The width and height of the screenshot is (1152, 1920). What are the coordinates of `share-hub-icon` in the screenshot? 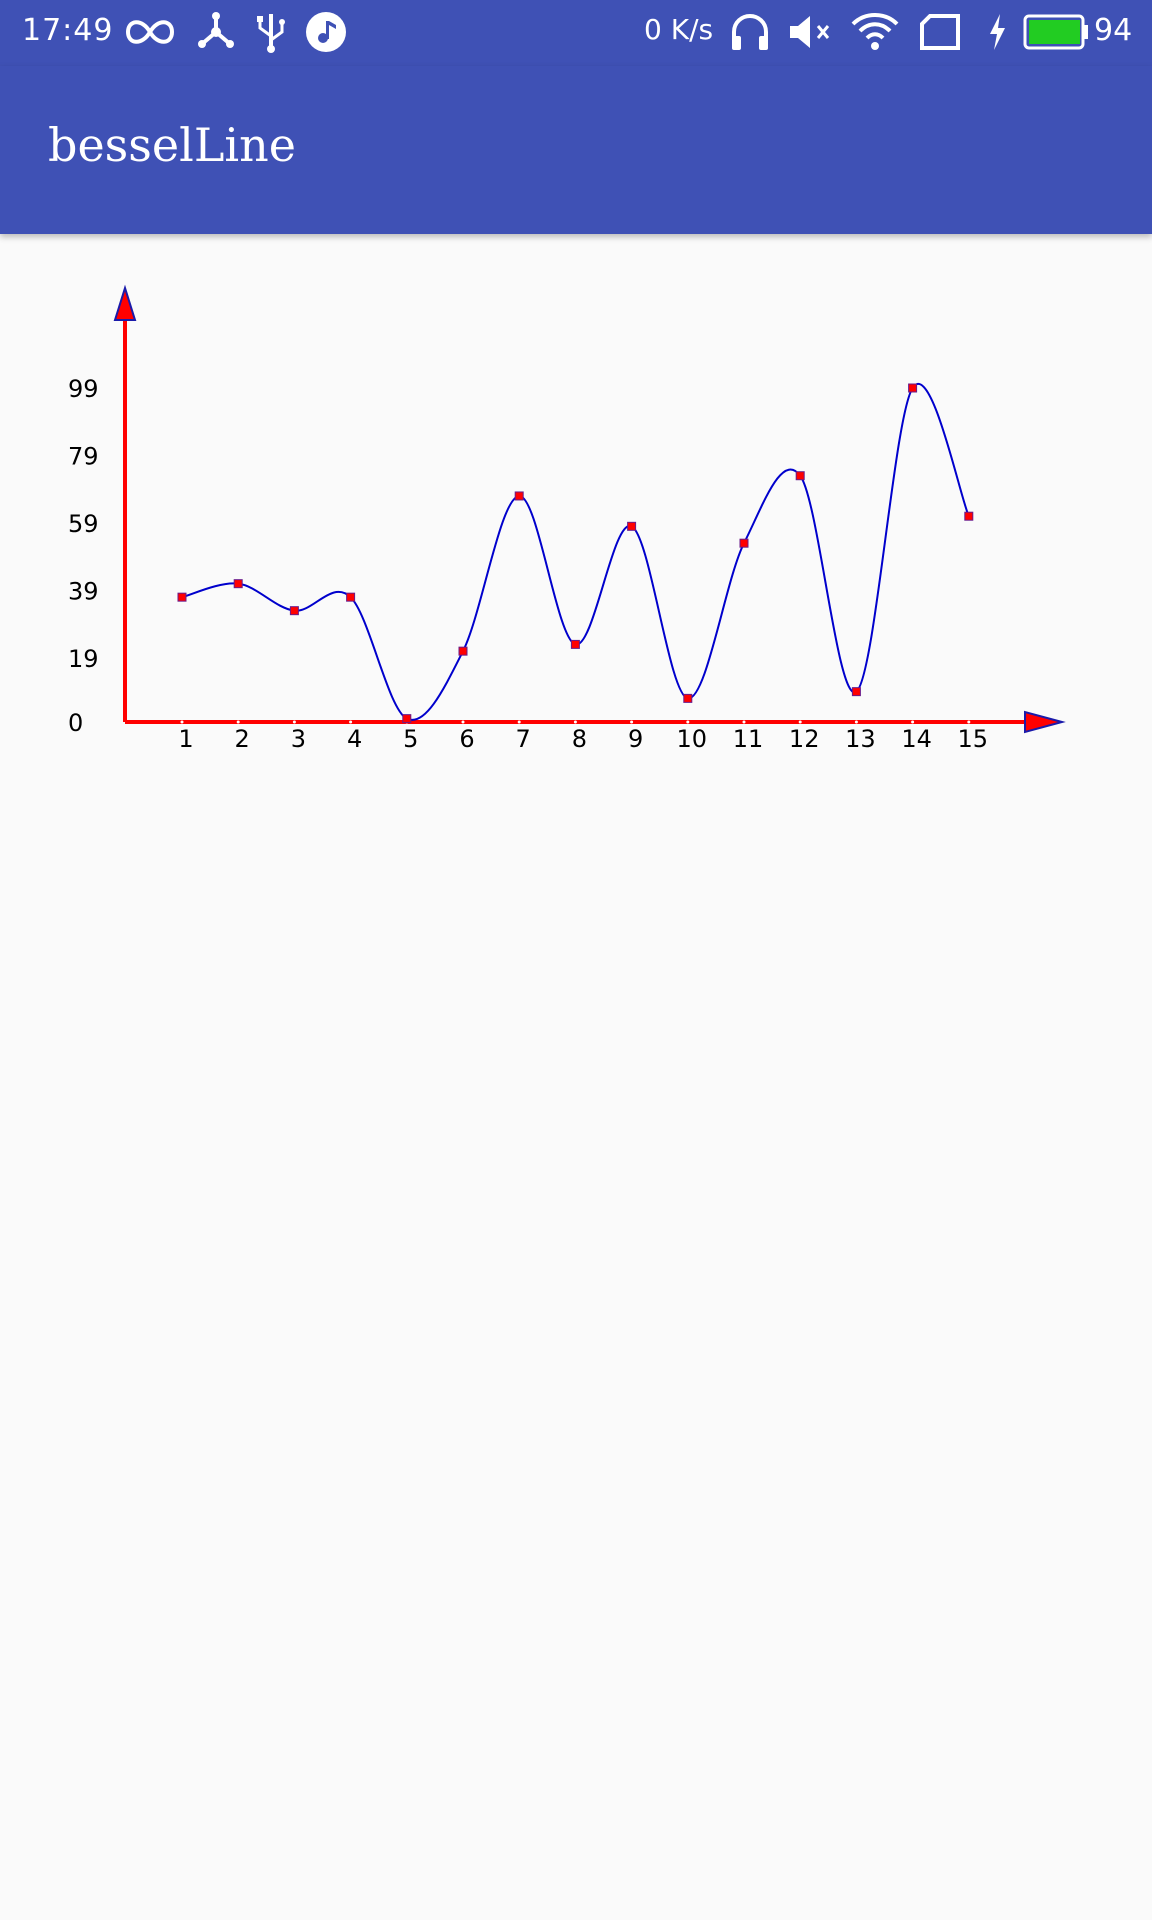 It's located at (216, 30).